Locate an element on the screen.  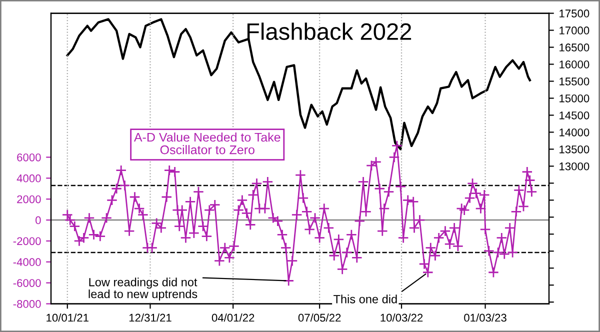
y-tick-label: 4000 is located at coordinates (28, 178).